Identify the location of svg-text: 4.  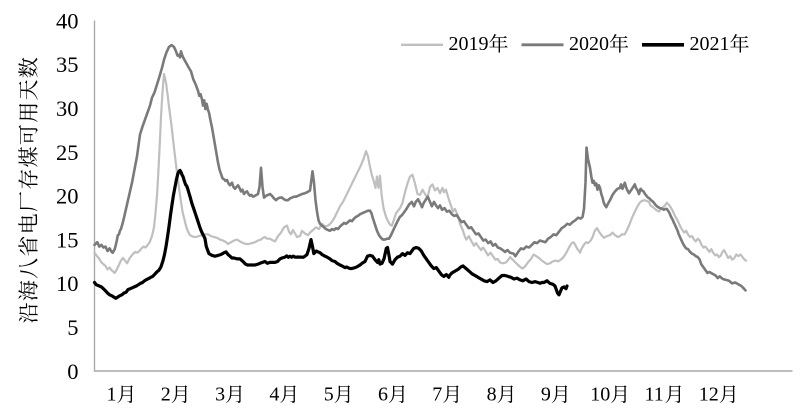
(274, 394).